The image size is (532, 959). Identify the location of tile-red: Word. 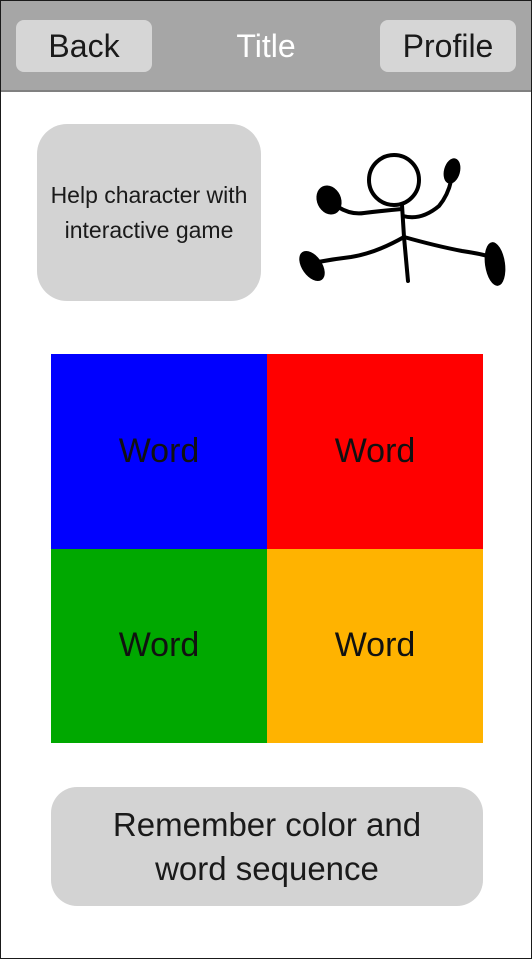
(375, 451).